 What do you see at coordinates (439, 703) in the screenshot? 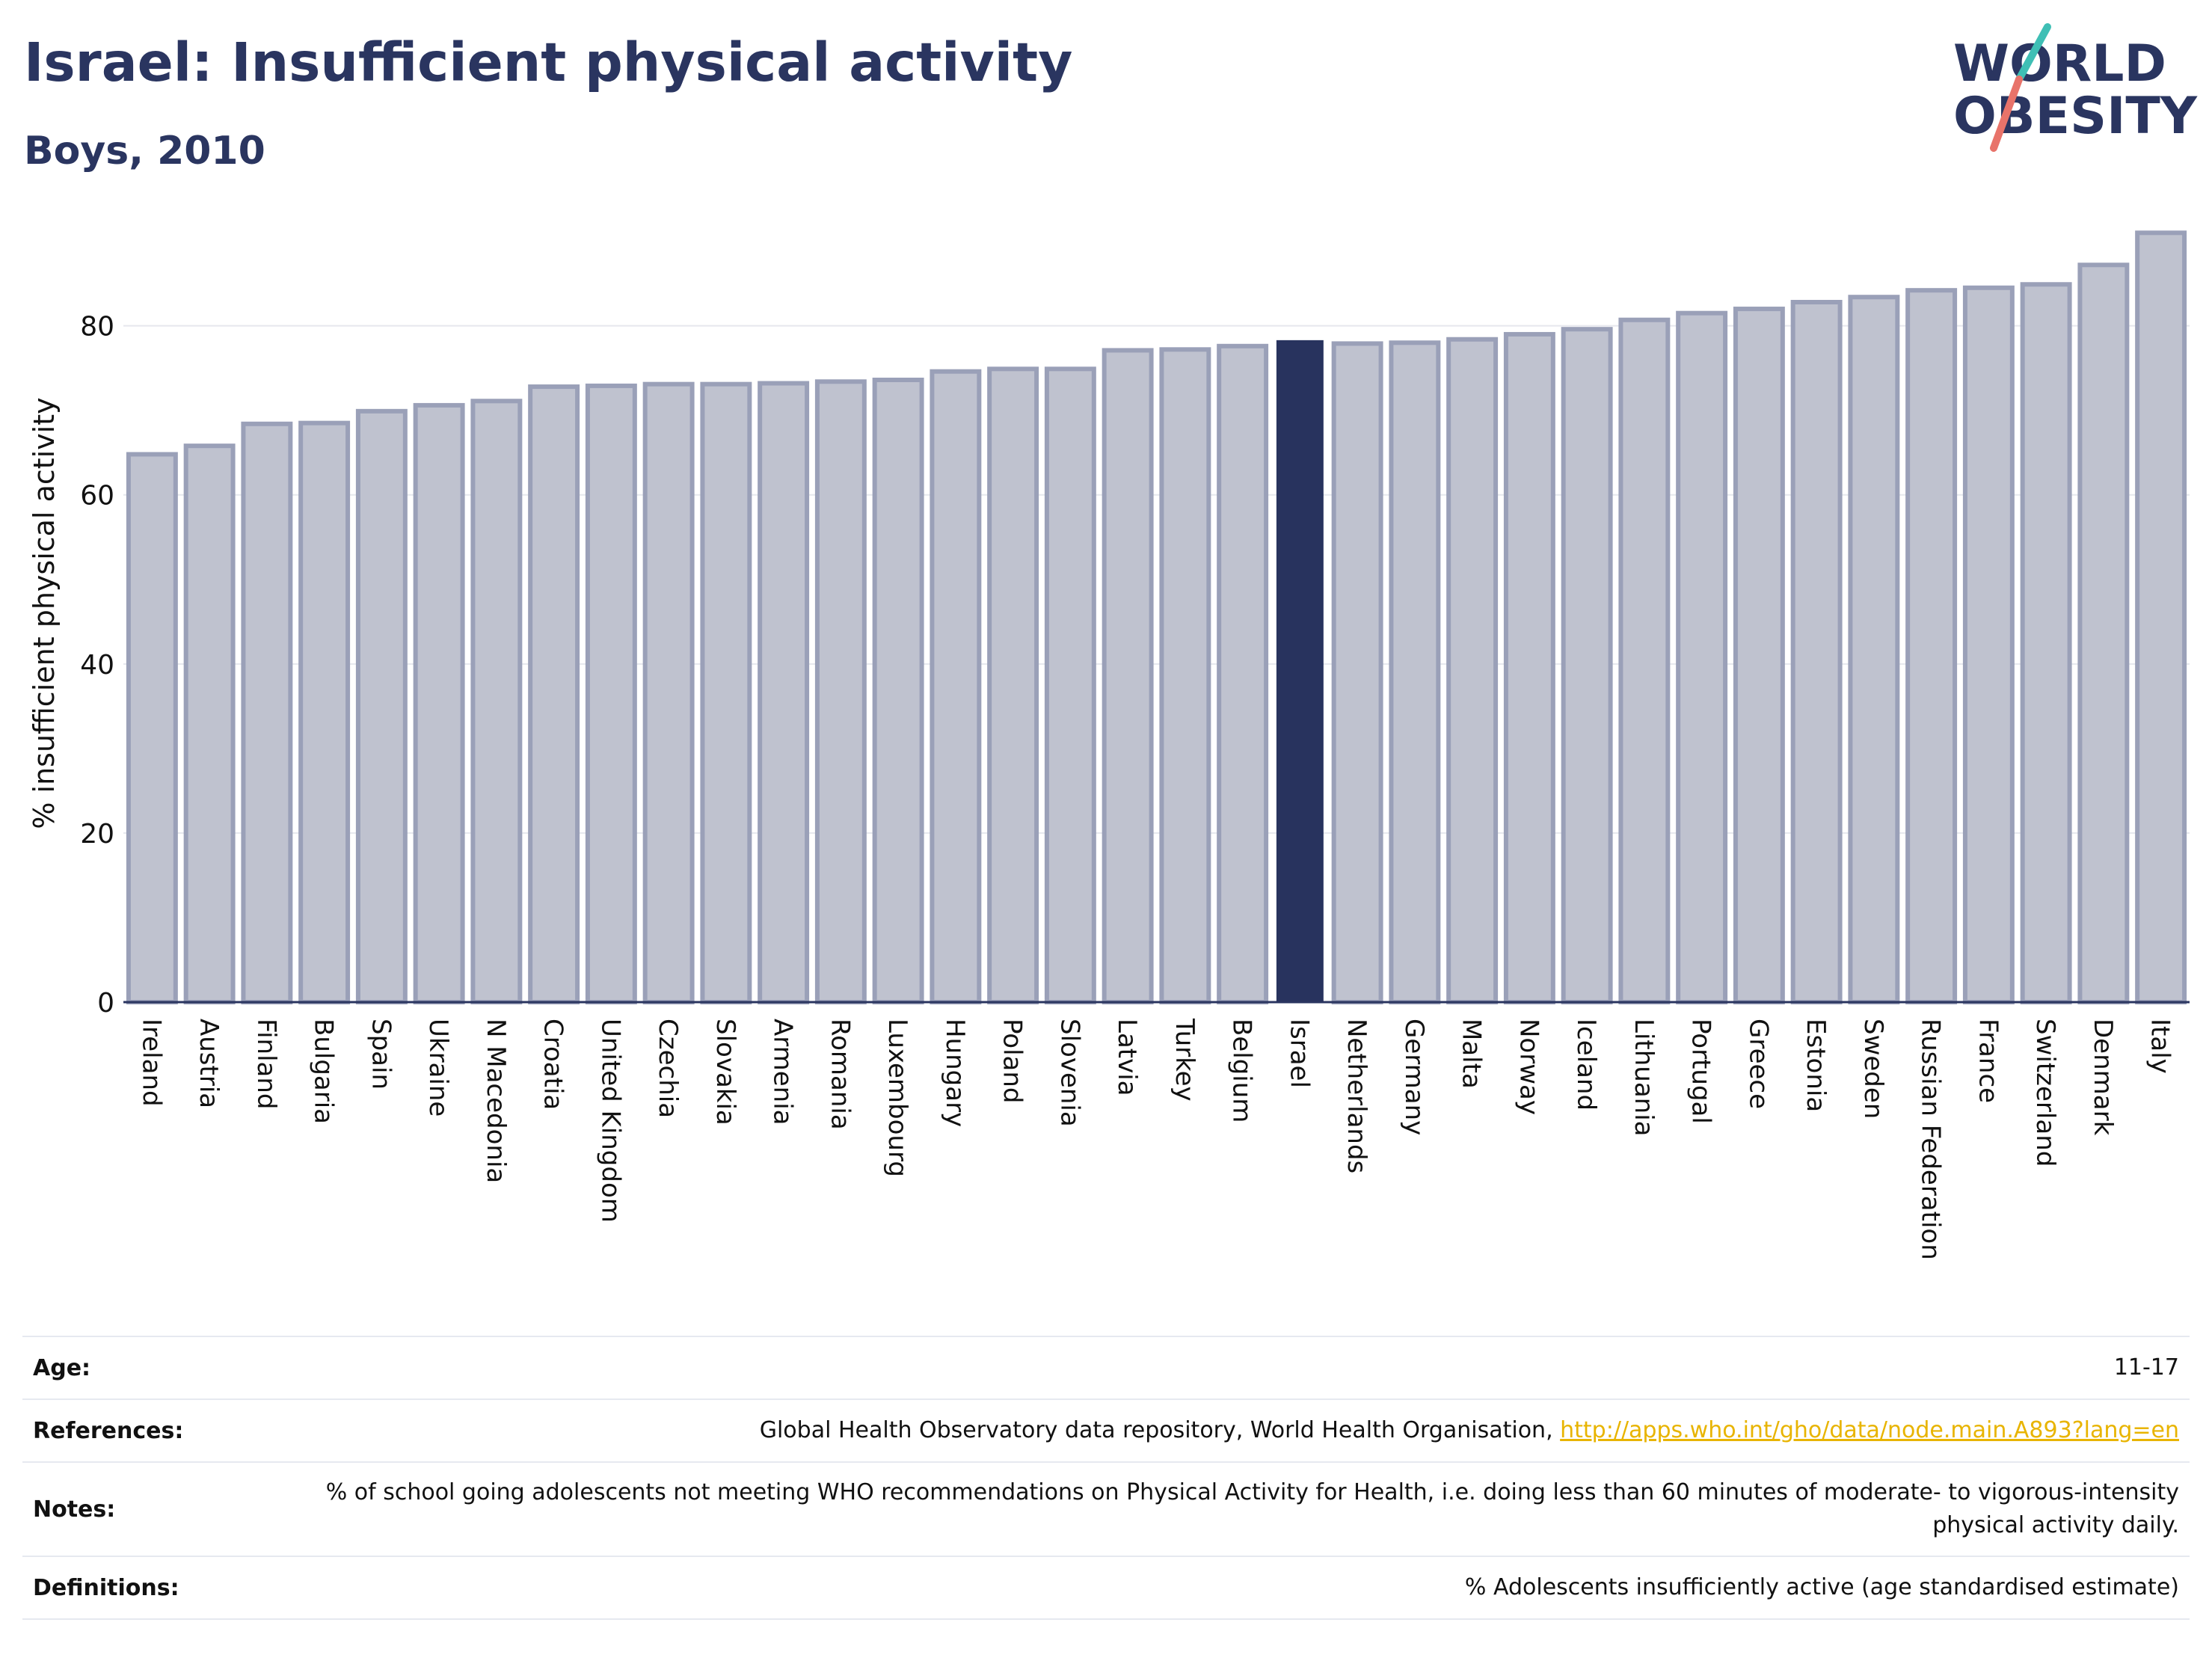
I see `bar-ukraine` at bounding box center [439, 703].